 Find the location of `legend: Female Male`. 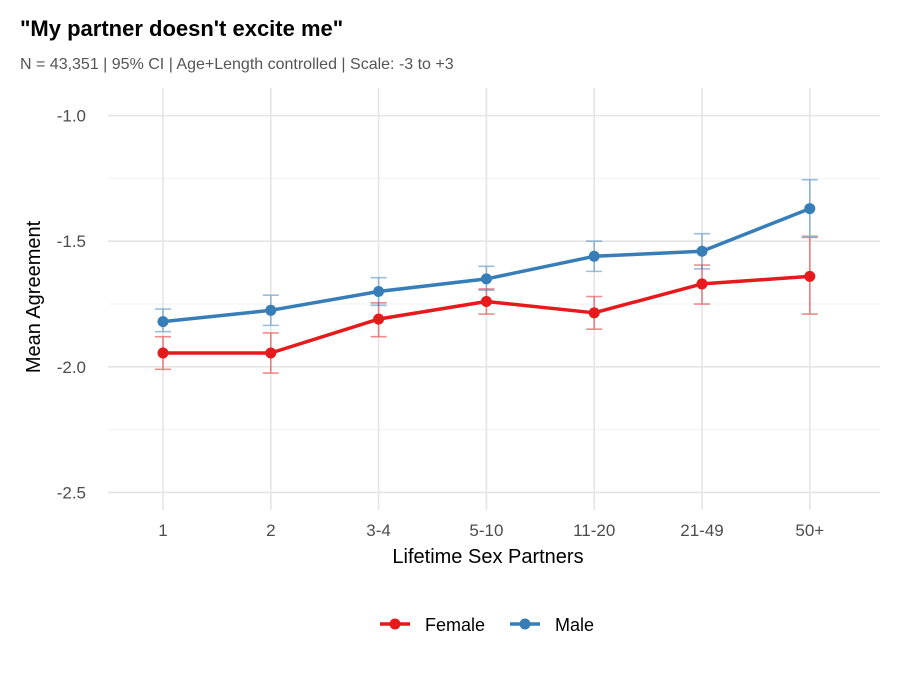

legend: Female Male is located at coordinates (487, 625).